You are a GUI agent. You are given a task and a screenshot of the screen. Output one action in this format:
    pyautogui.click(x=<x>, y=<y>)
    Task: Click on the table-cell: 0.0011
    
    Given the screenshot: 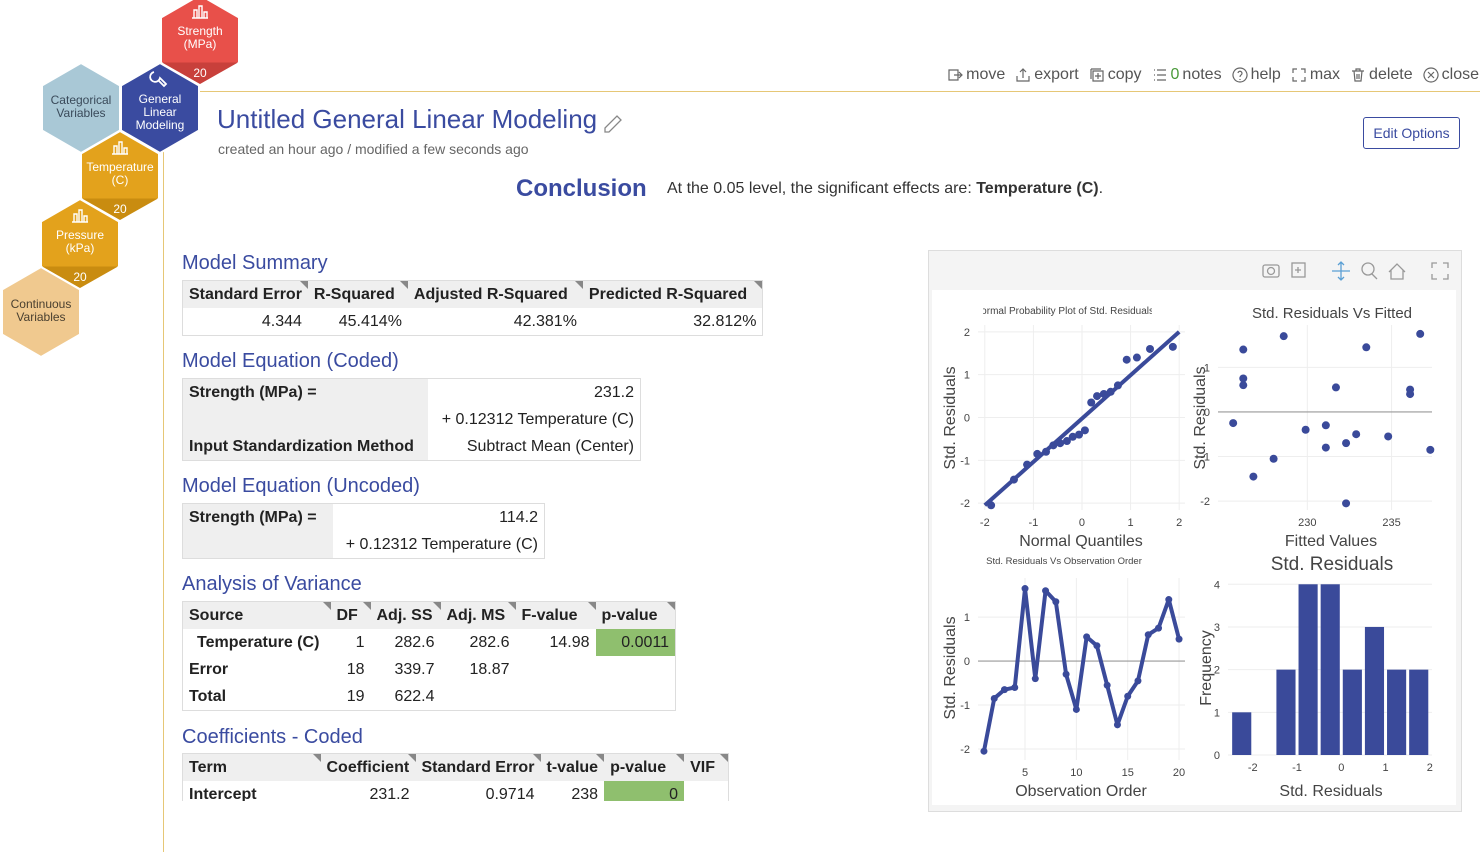 What is the action you would take?
    pyautogui.click(x=635, y=642)
    